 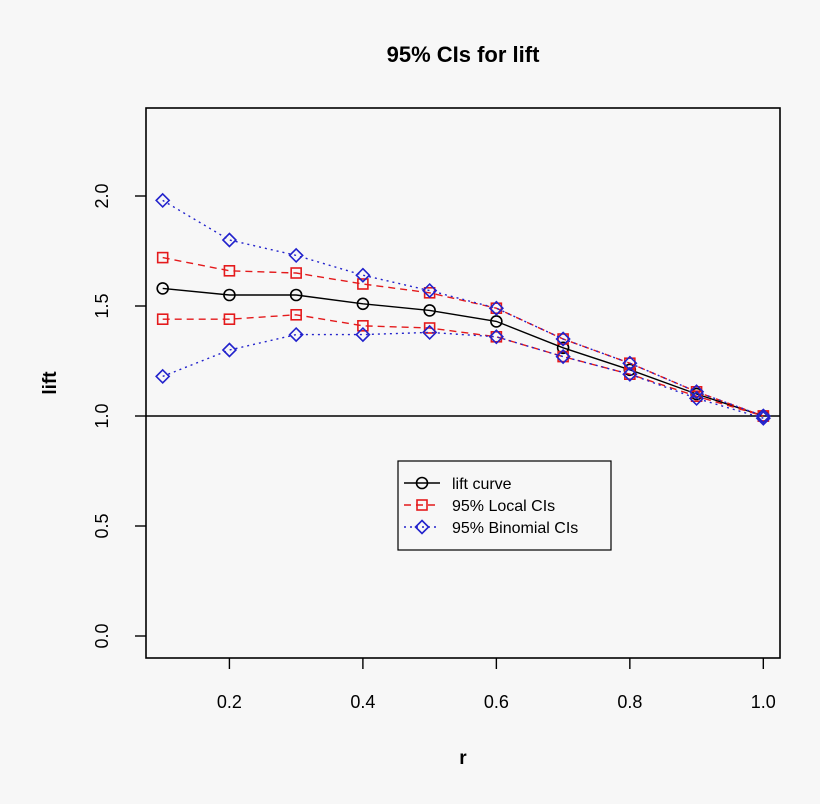 I want to click on y-tick-label: 2.0, so click(x=102, y=195).